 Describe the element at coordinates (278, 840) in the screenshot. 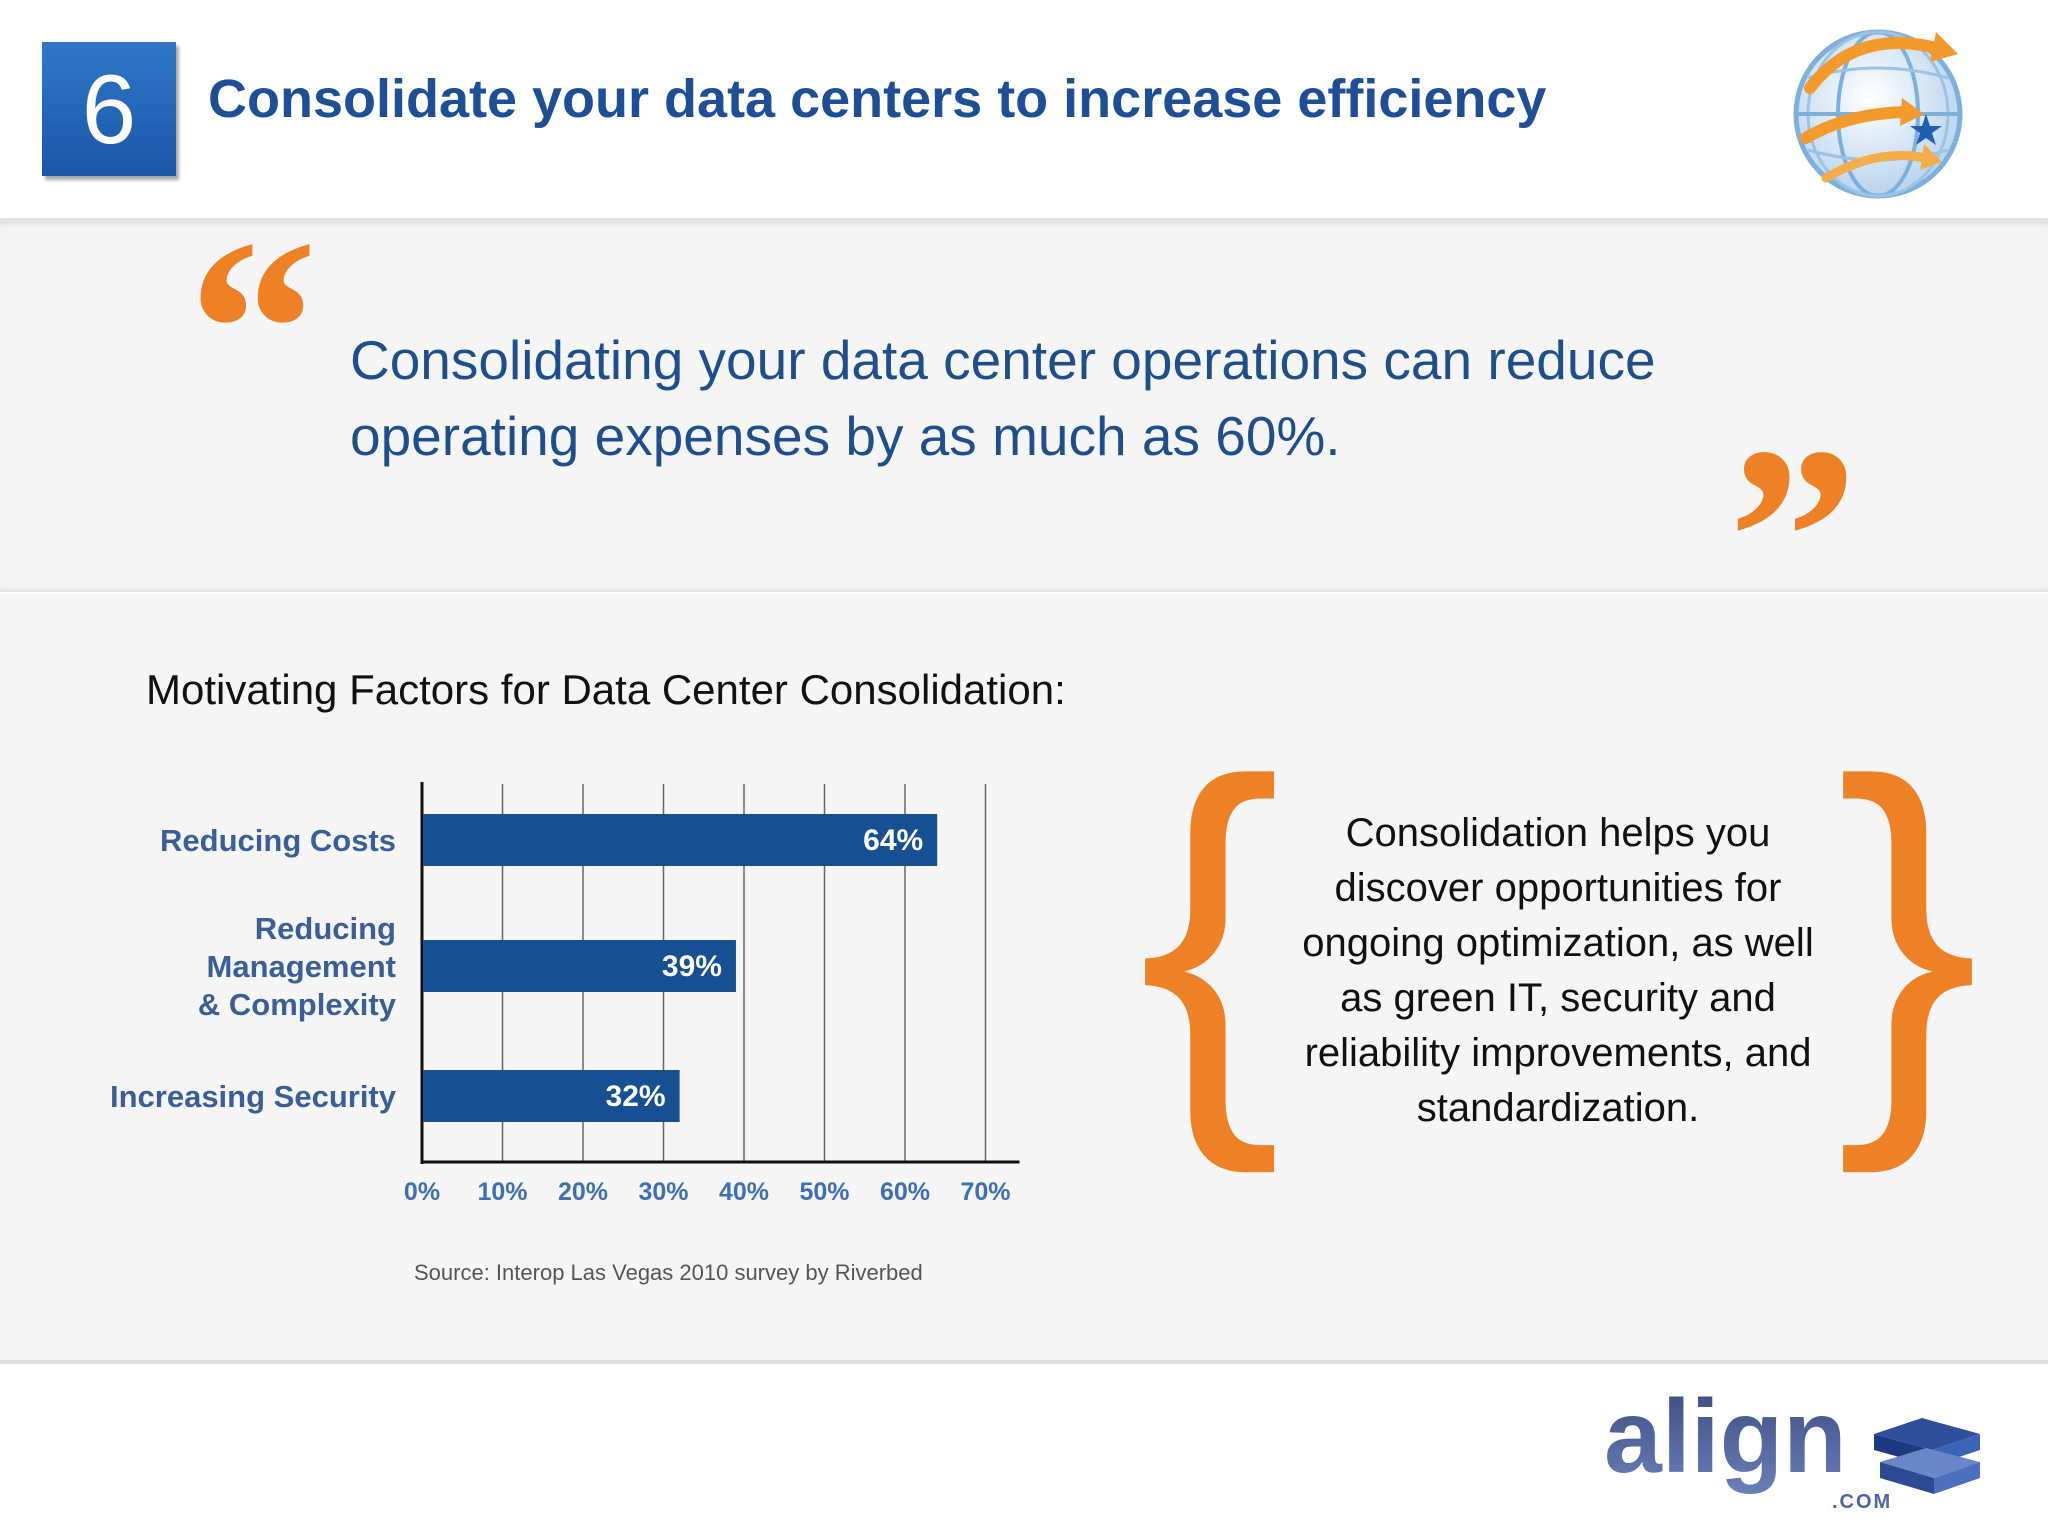

I see `category-label: Reducing Costs` at that location.